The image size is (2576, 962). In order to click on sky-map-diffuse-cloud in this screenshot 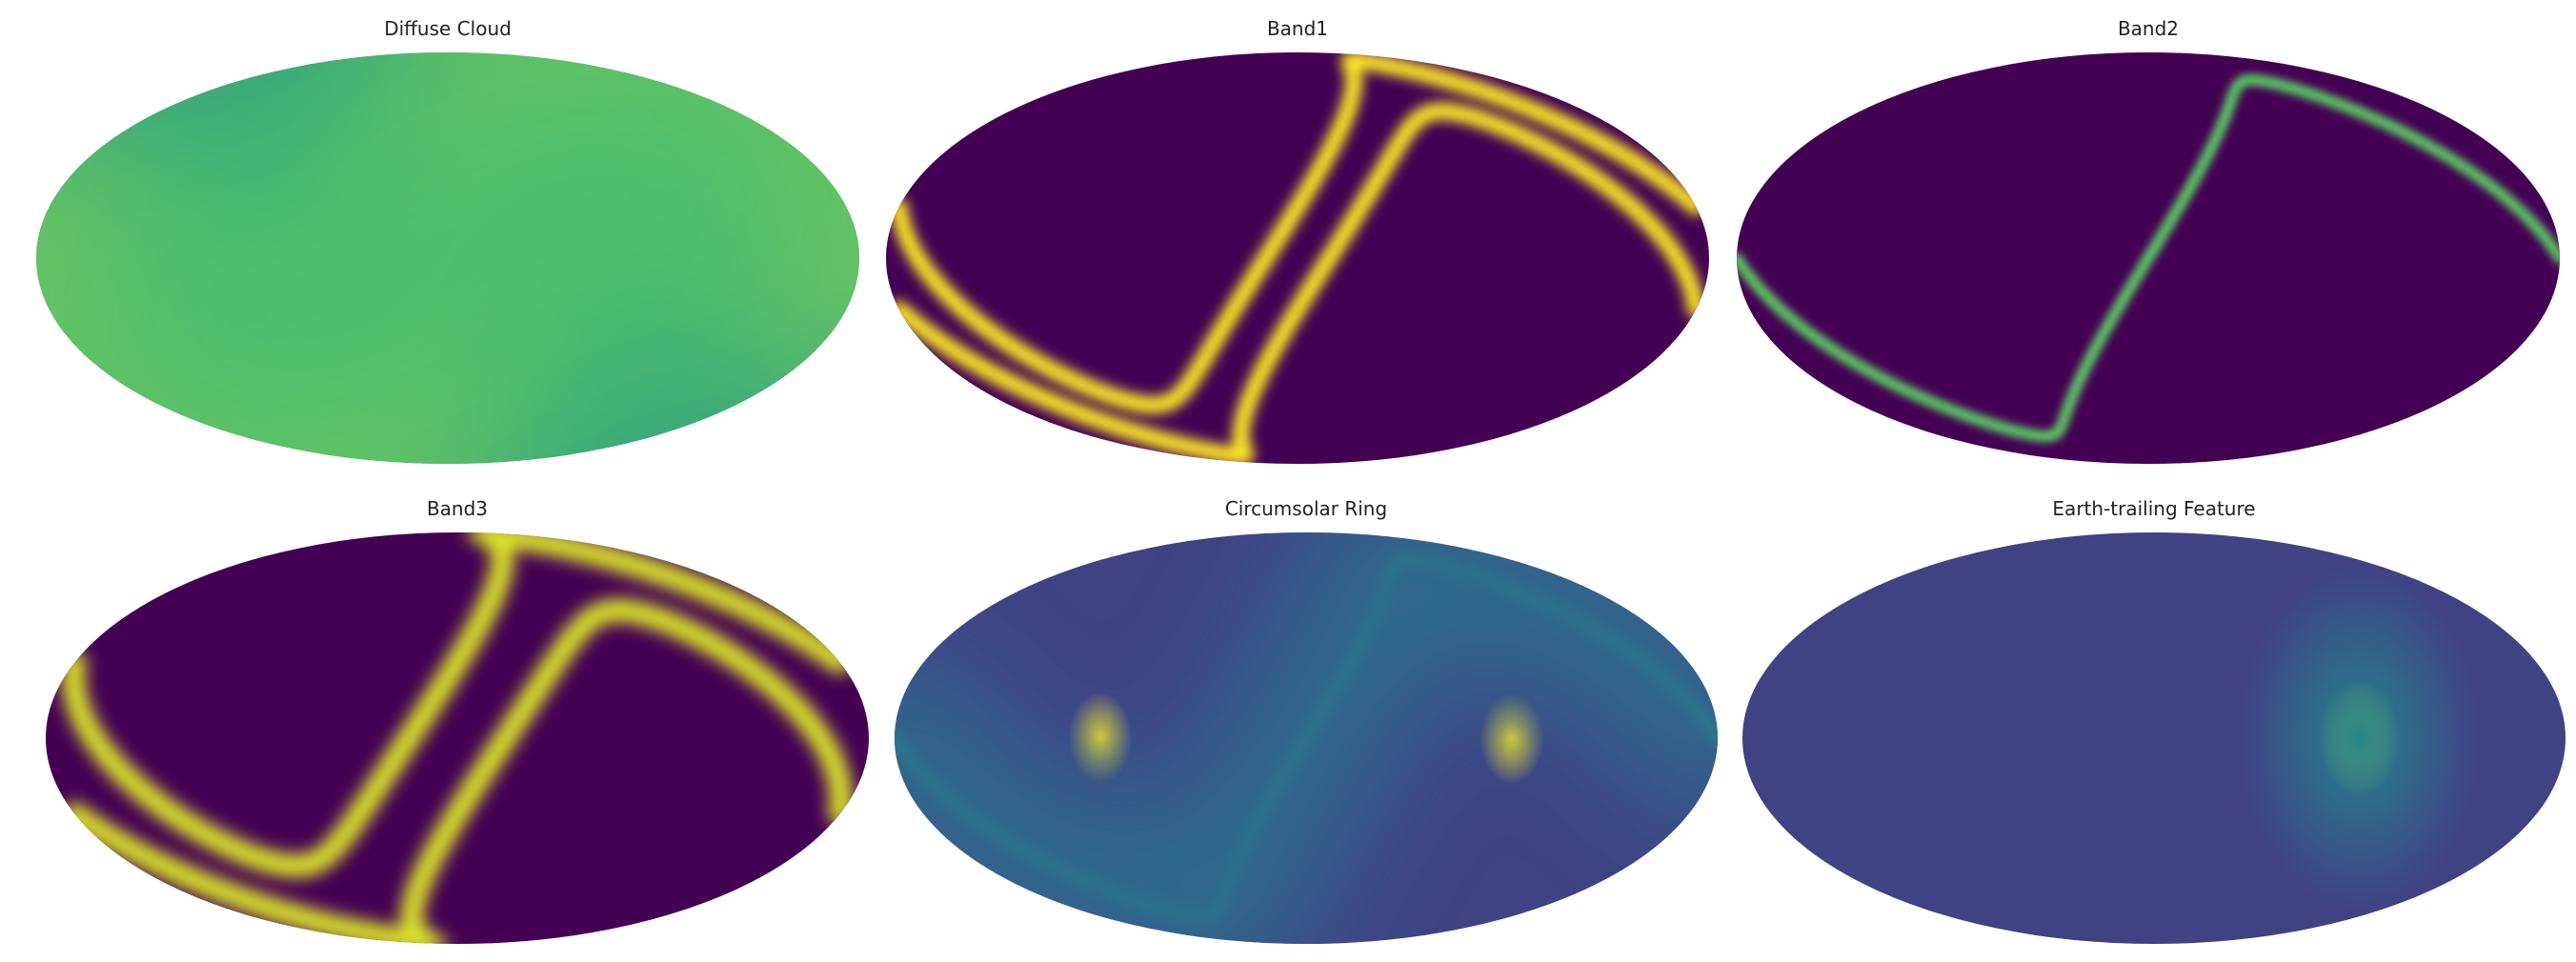, I will do `click(447, 258)`.